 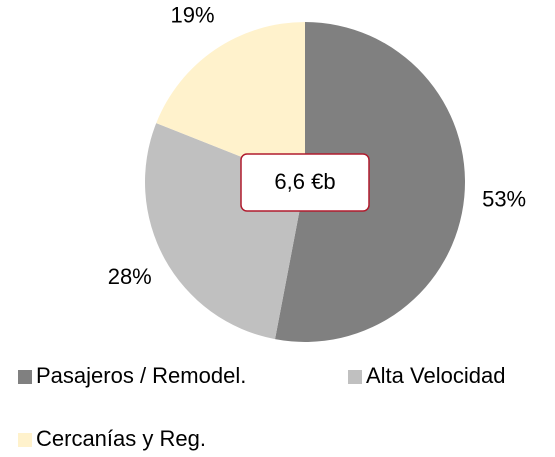 I want to click on data-label: 53%, so click(x=504, y=199).